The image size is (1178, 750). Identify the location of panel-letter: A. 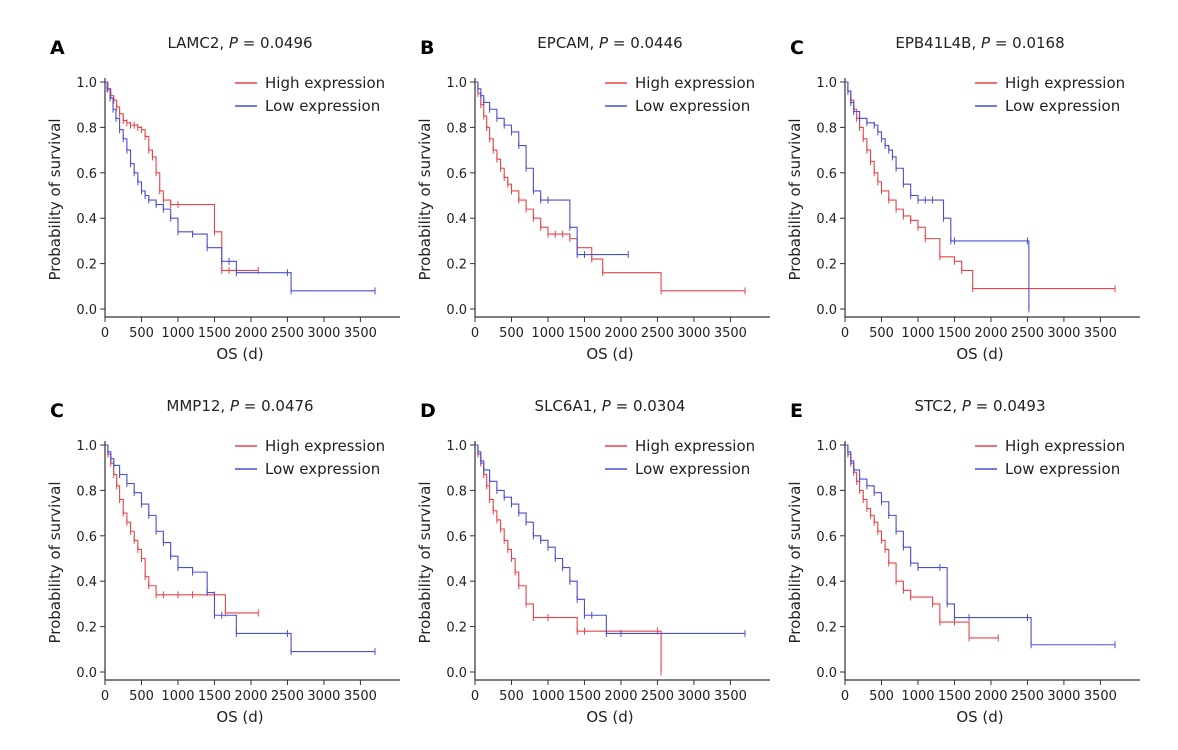
(57, 48).